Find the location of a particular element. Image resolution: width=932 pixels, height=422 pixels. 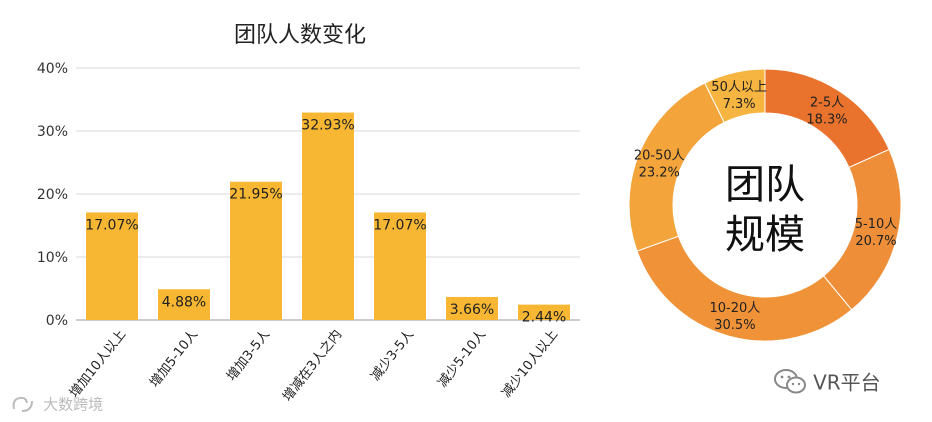

watermark-right: VR平台 is located at coordinates (826, 381).